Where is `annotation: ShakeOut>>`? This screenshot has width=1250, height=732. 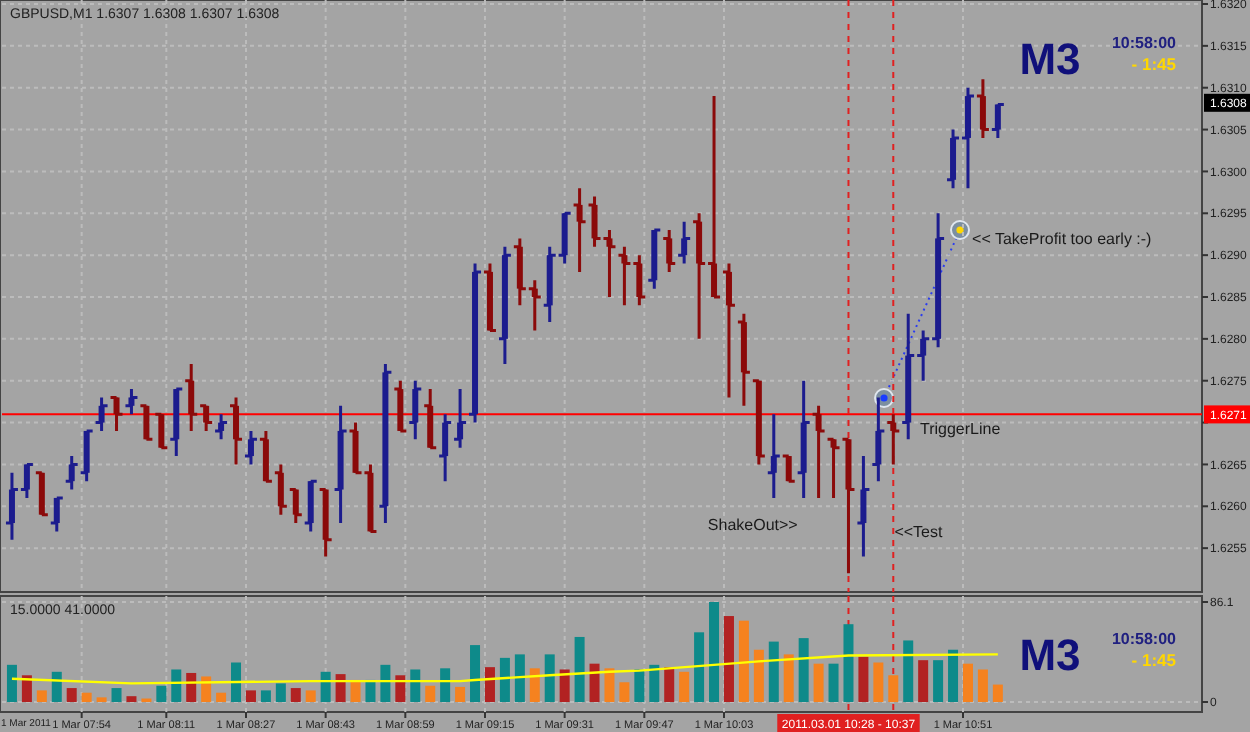
annotation: ShakeOut>> is located at coordinates (753, 524).